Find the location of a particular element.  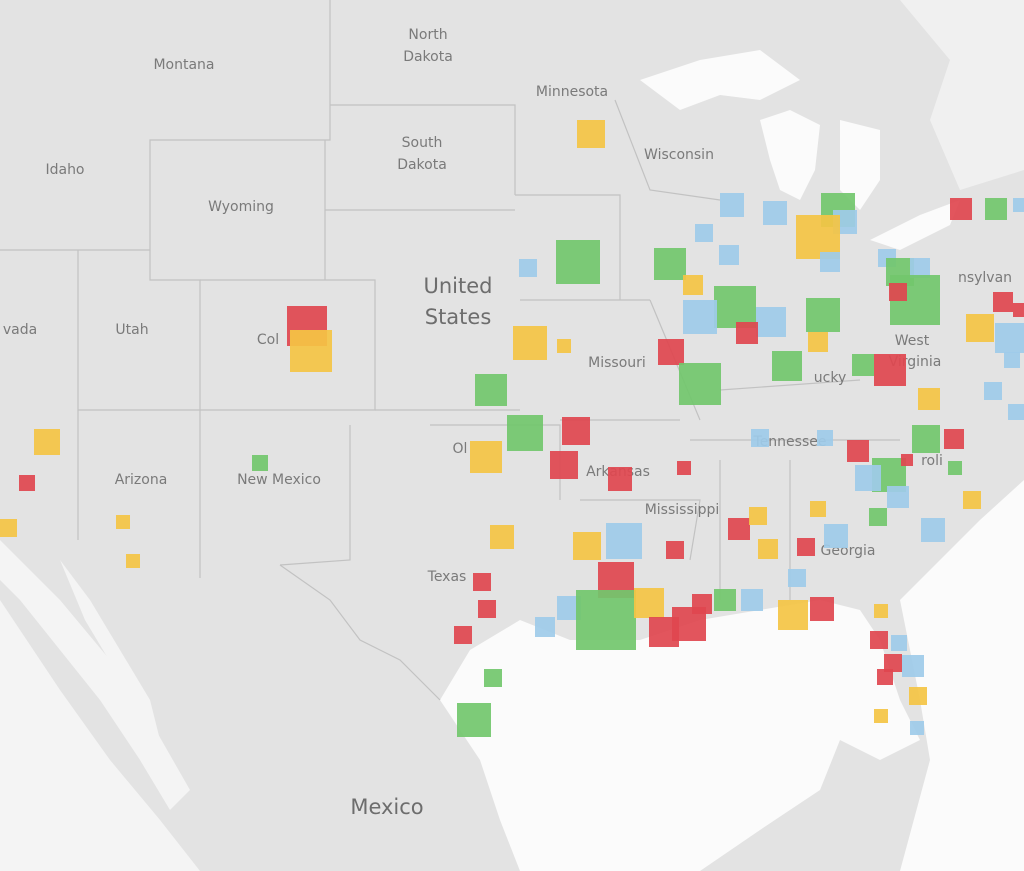

state-label: Wyoming is located at coordinates (241, 207).